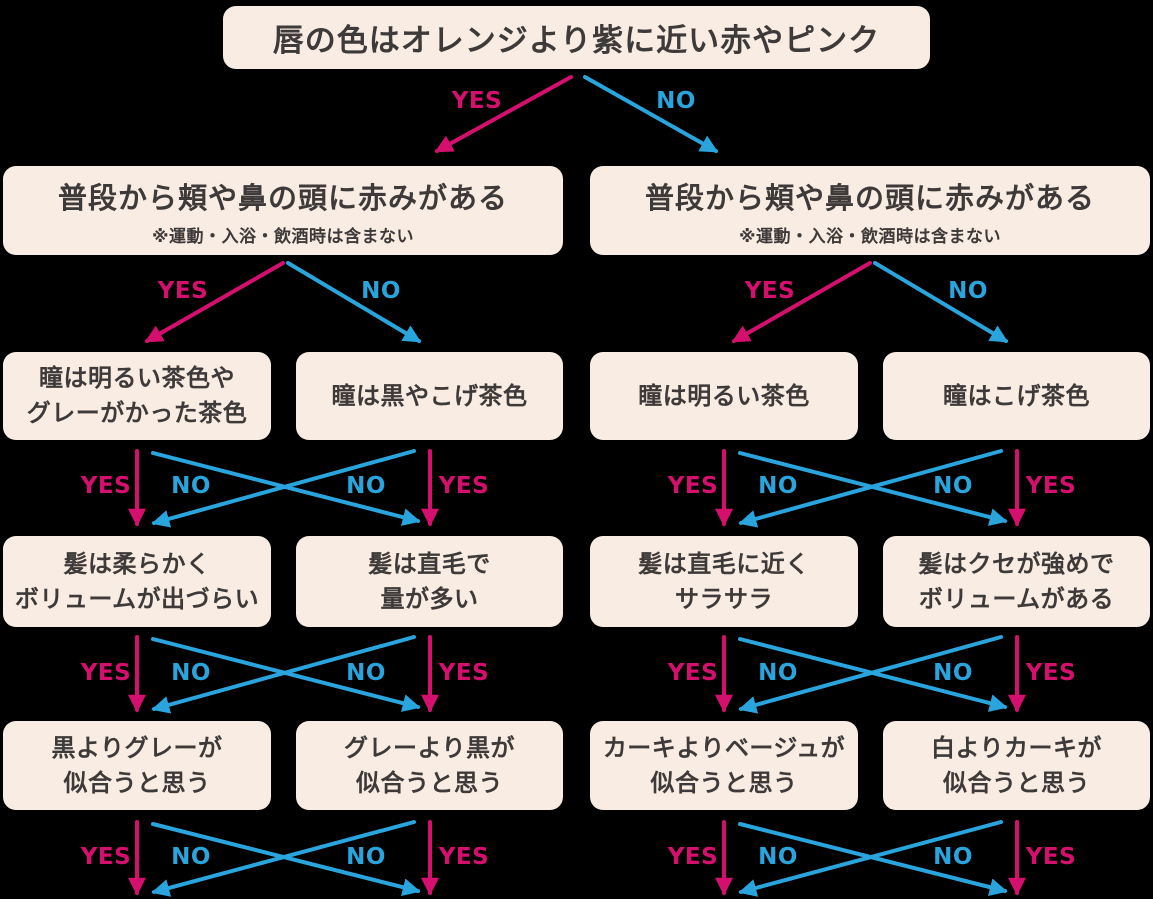 The image size is (1153, 899). Describe the element at coordinates (283, 236) in the screenshot. I see `node-redness-left-note: ※運動・入浴・飲酒時は含まない` at that location.